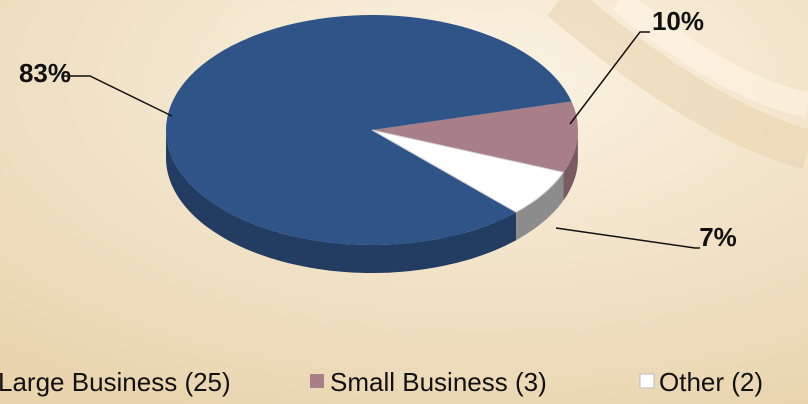 Image resolution: width=808 pixels, height=404 pixels. Describe the element at coordinates (45, 73) in the screenshot. I see `slice-percent-label-0: 83%` at that location.